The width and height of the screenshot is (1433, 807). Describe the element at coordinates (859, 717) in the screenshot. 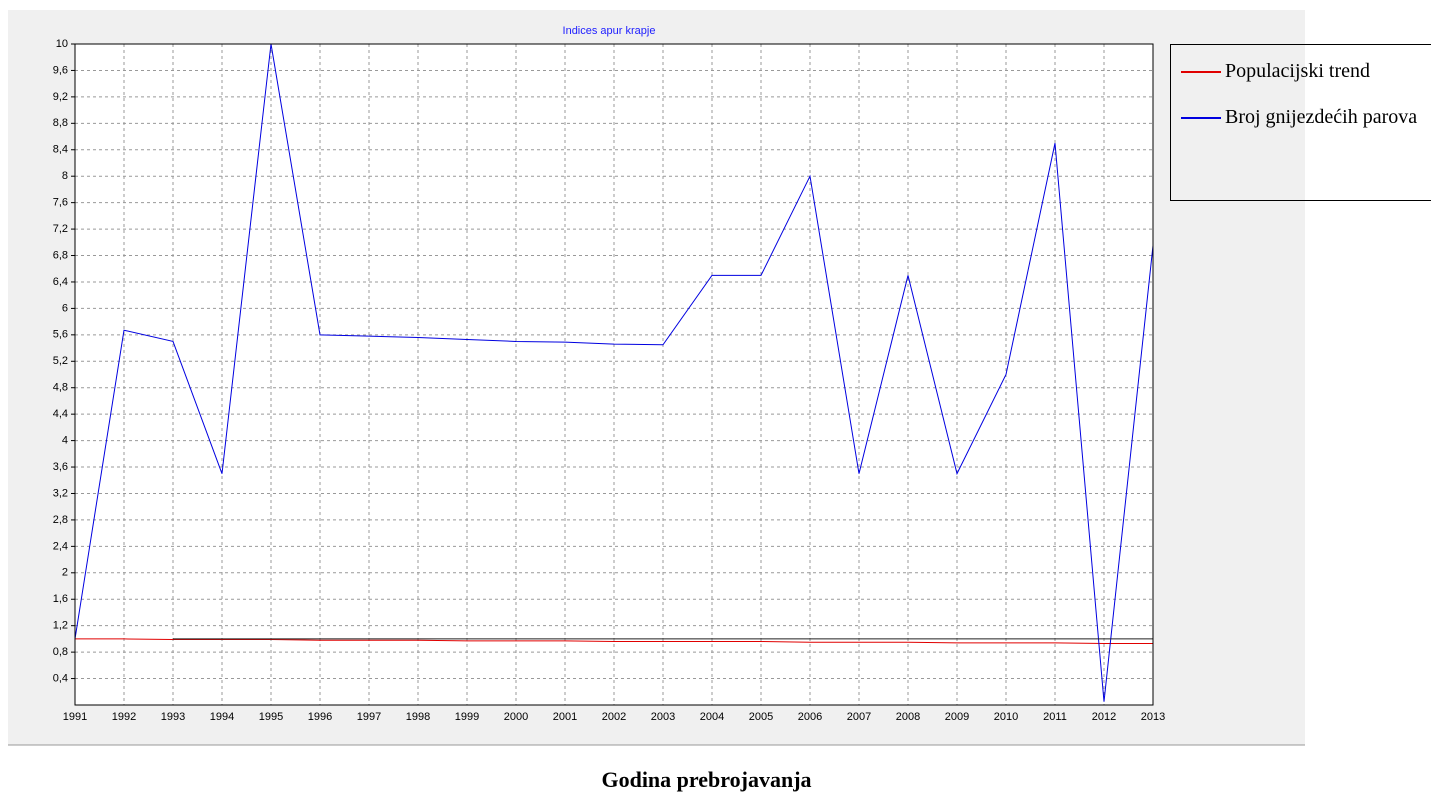

I see `x-tick-label: 2007` at that location.